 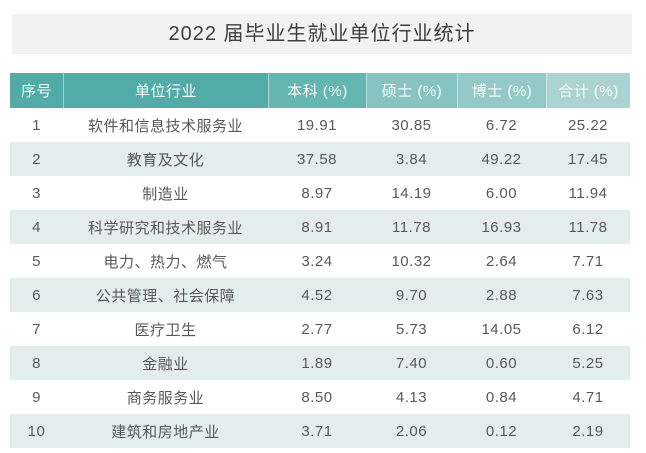 What do you see at coordinates (36, 159) in the screenshot?
I see `cell-no: 2` at bounding box center [36, 159].